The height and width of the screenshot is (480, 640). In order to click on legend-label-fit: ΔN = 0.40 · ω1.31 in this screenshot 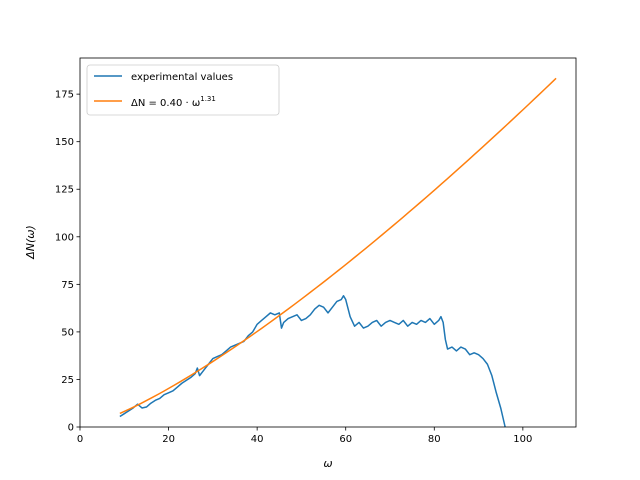, I will do `click(173, 102)`.